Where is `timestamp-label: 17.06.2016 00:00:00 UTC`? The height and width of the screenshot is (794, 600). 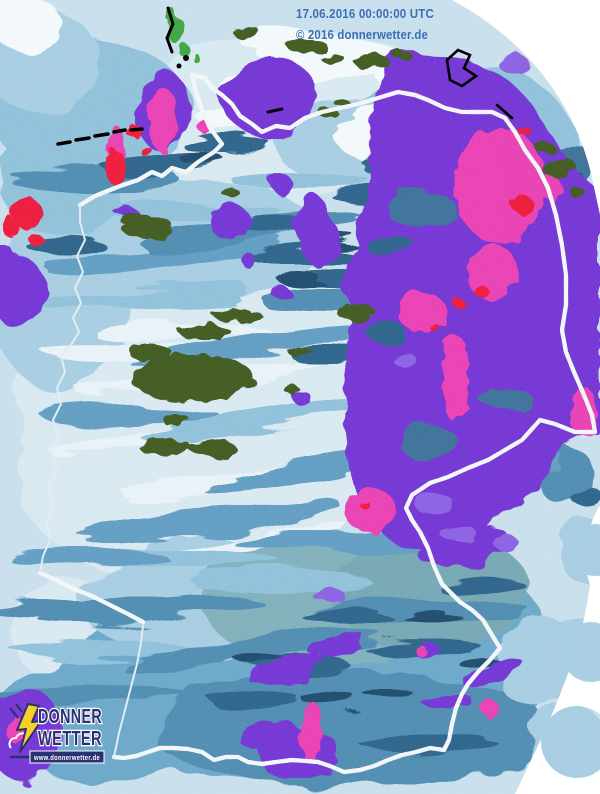 timestamp-label: 17.06.2016 00:00:00 UTC is located at coordinates (365, 14).